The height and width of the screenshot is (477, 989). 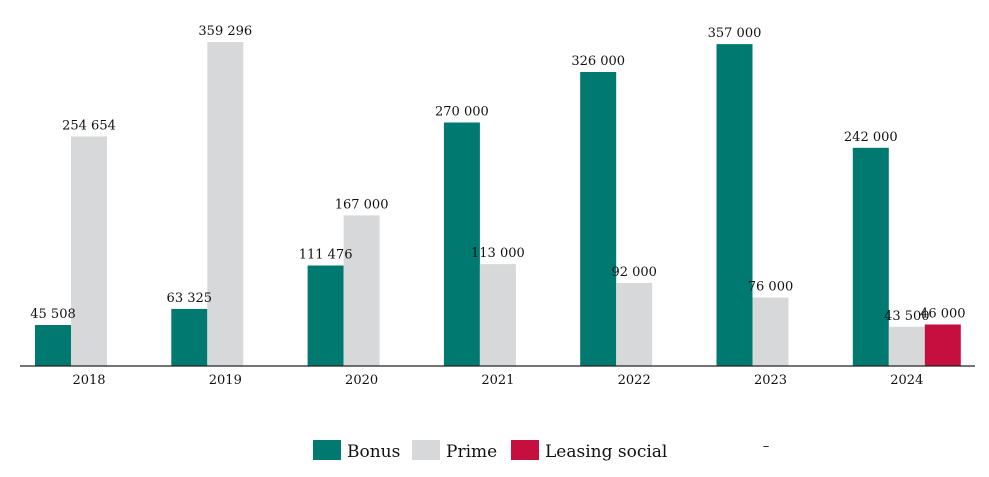 I want to click on x-tick-2022: 2022, so click(x=634, y=380).